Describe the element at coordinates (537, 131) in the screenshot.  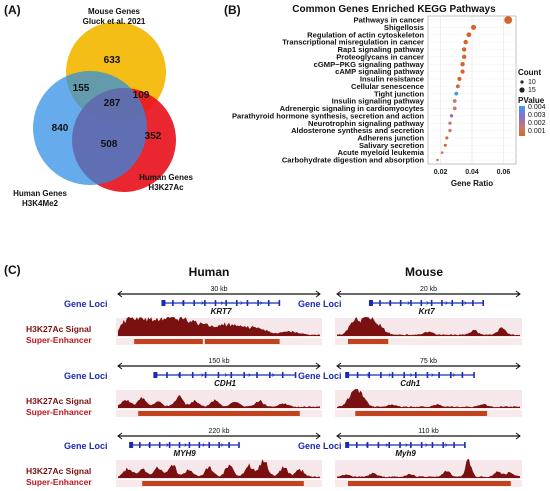
I see `pvalue-tick-4: 0.001` at that location.